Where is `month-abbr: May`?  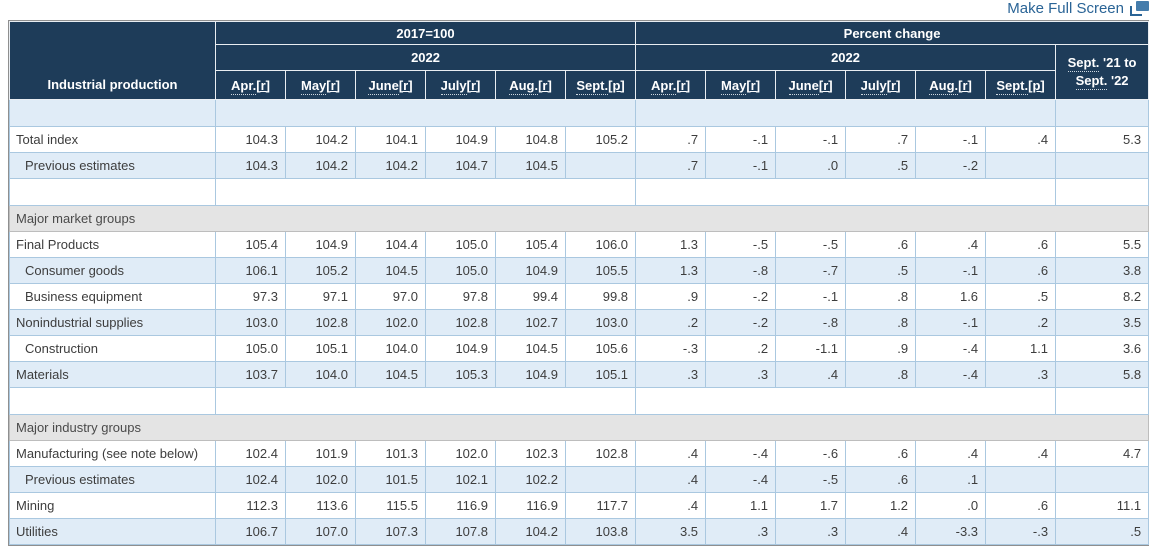
month-abbr: May is located at coordinates (734, 86).